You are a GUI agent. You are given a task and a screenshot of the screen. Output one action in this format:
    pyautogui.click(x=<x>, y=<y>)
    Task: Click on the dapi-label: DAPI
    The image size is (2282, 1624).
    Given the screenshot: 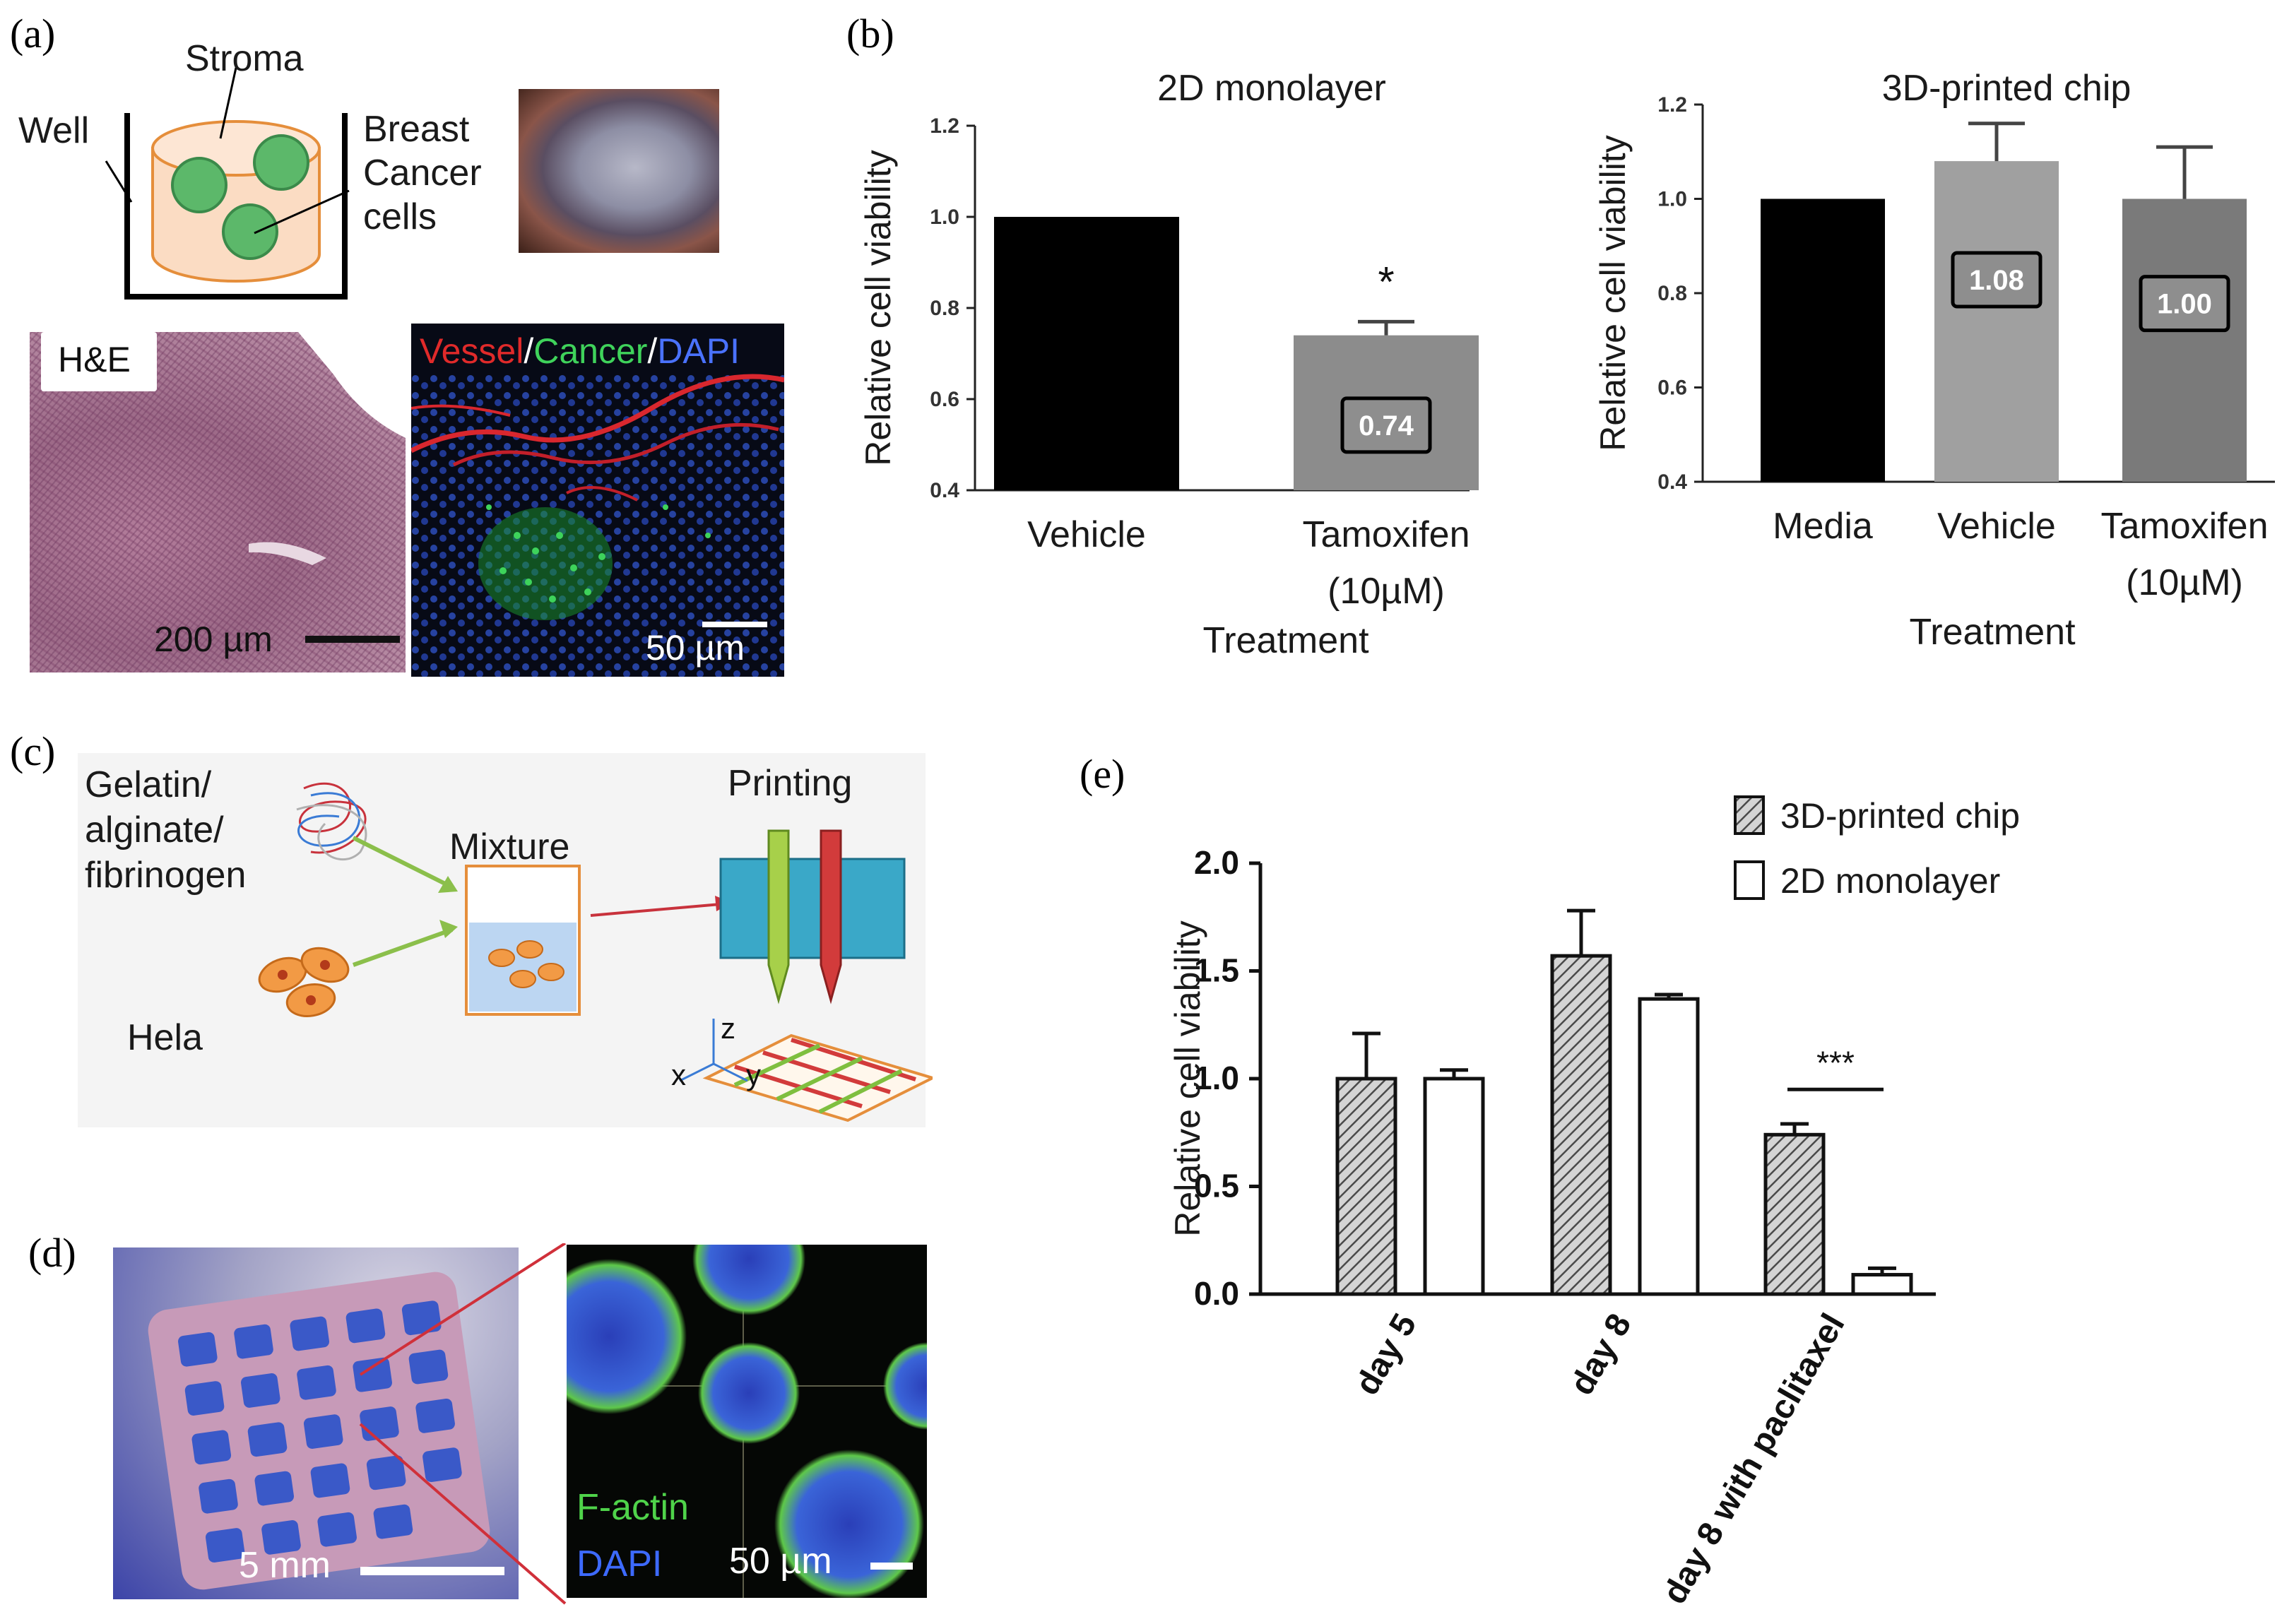 What is the action you would take?
    pyautogui.click(x=698, y=351)
    